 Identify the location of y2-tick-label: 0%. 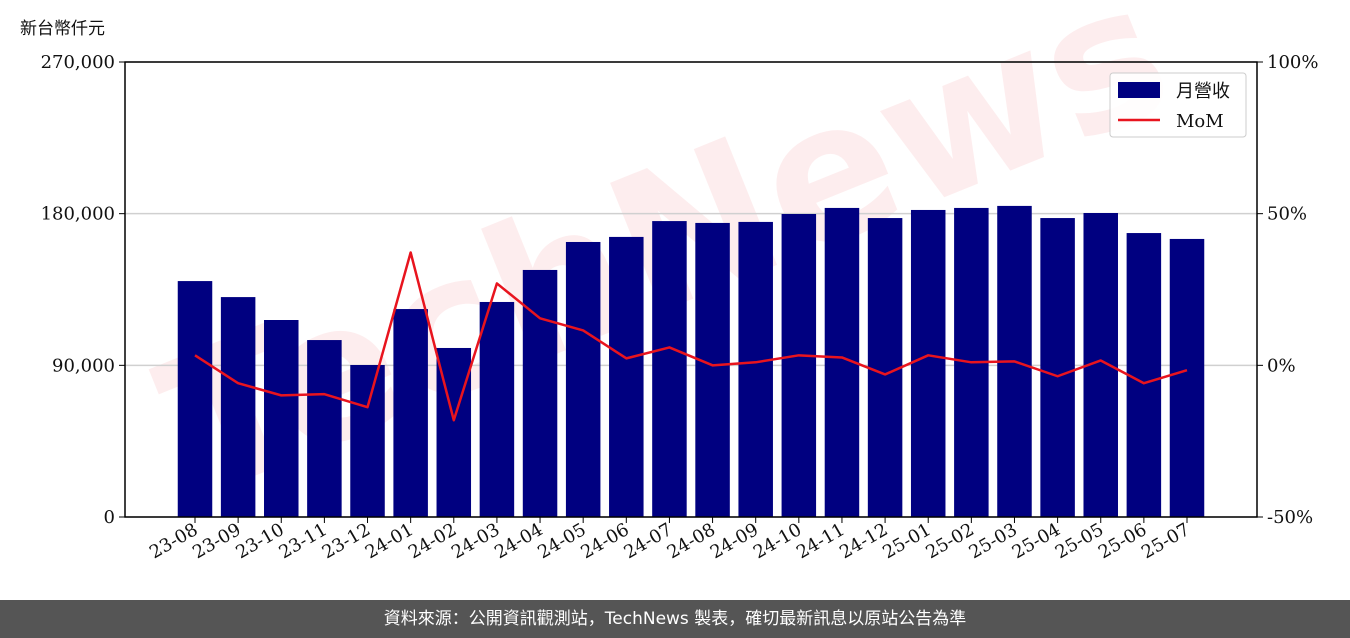
(1281, 365).